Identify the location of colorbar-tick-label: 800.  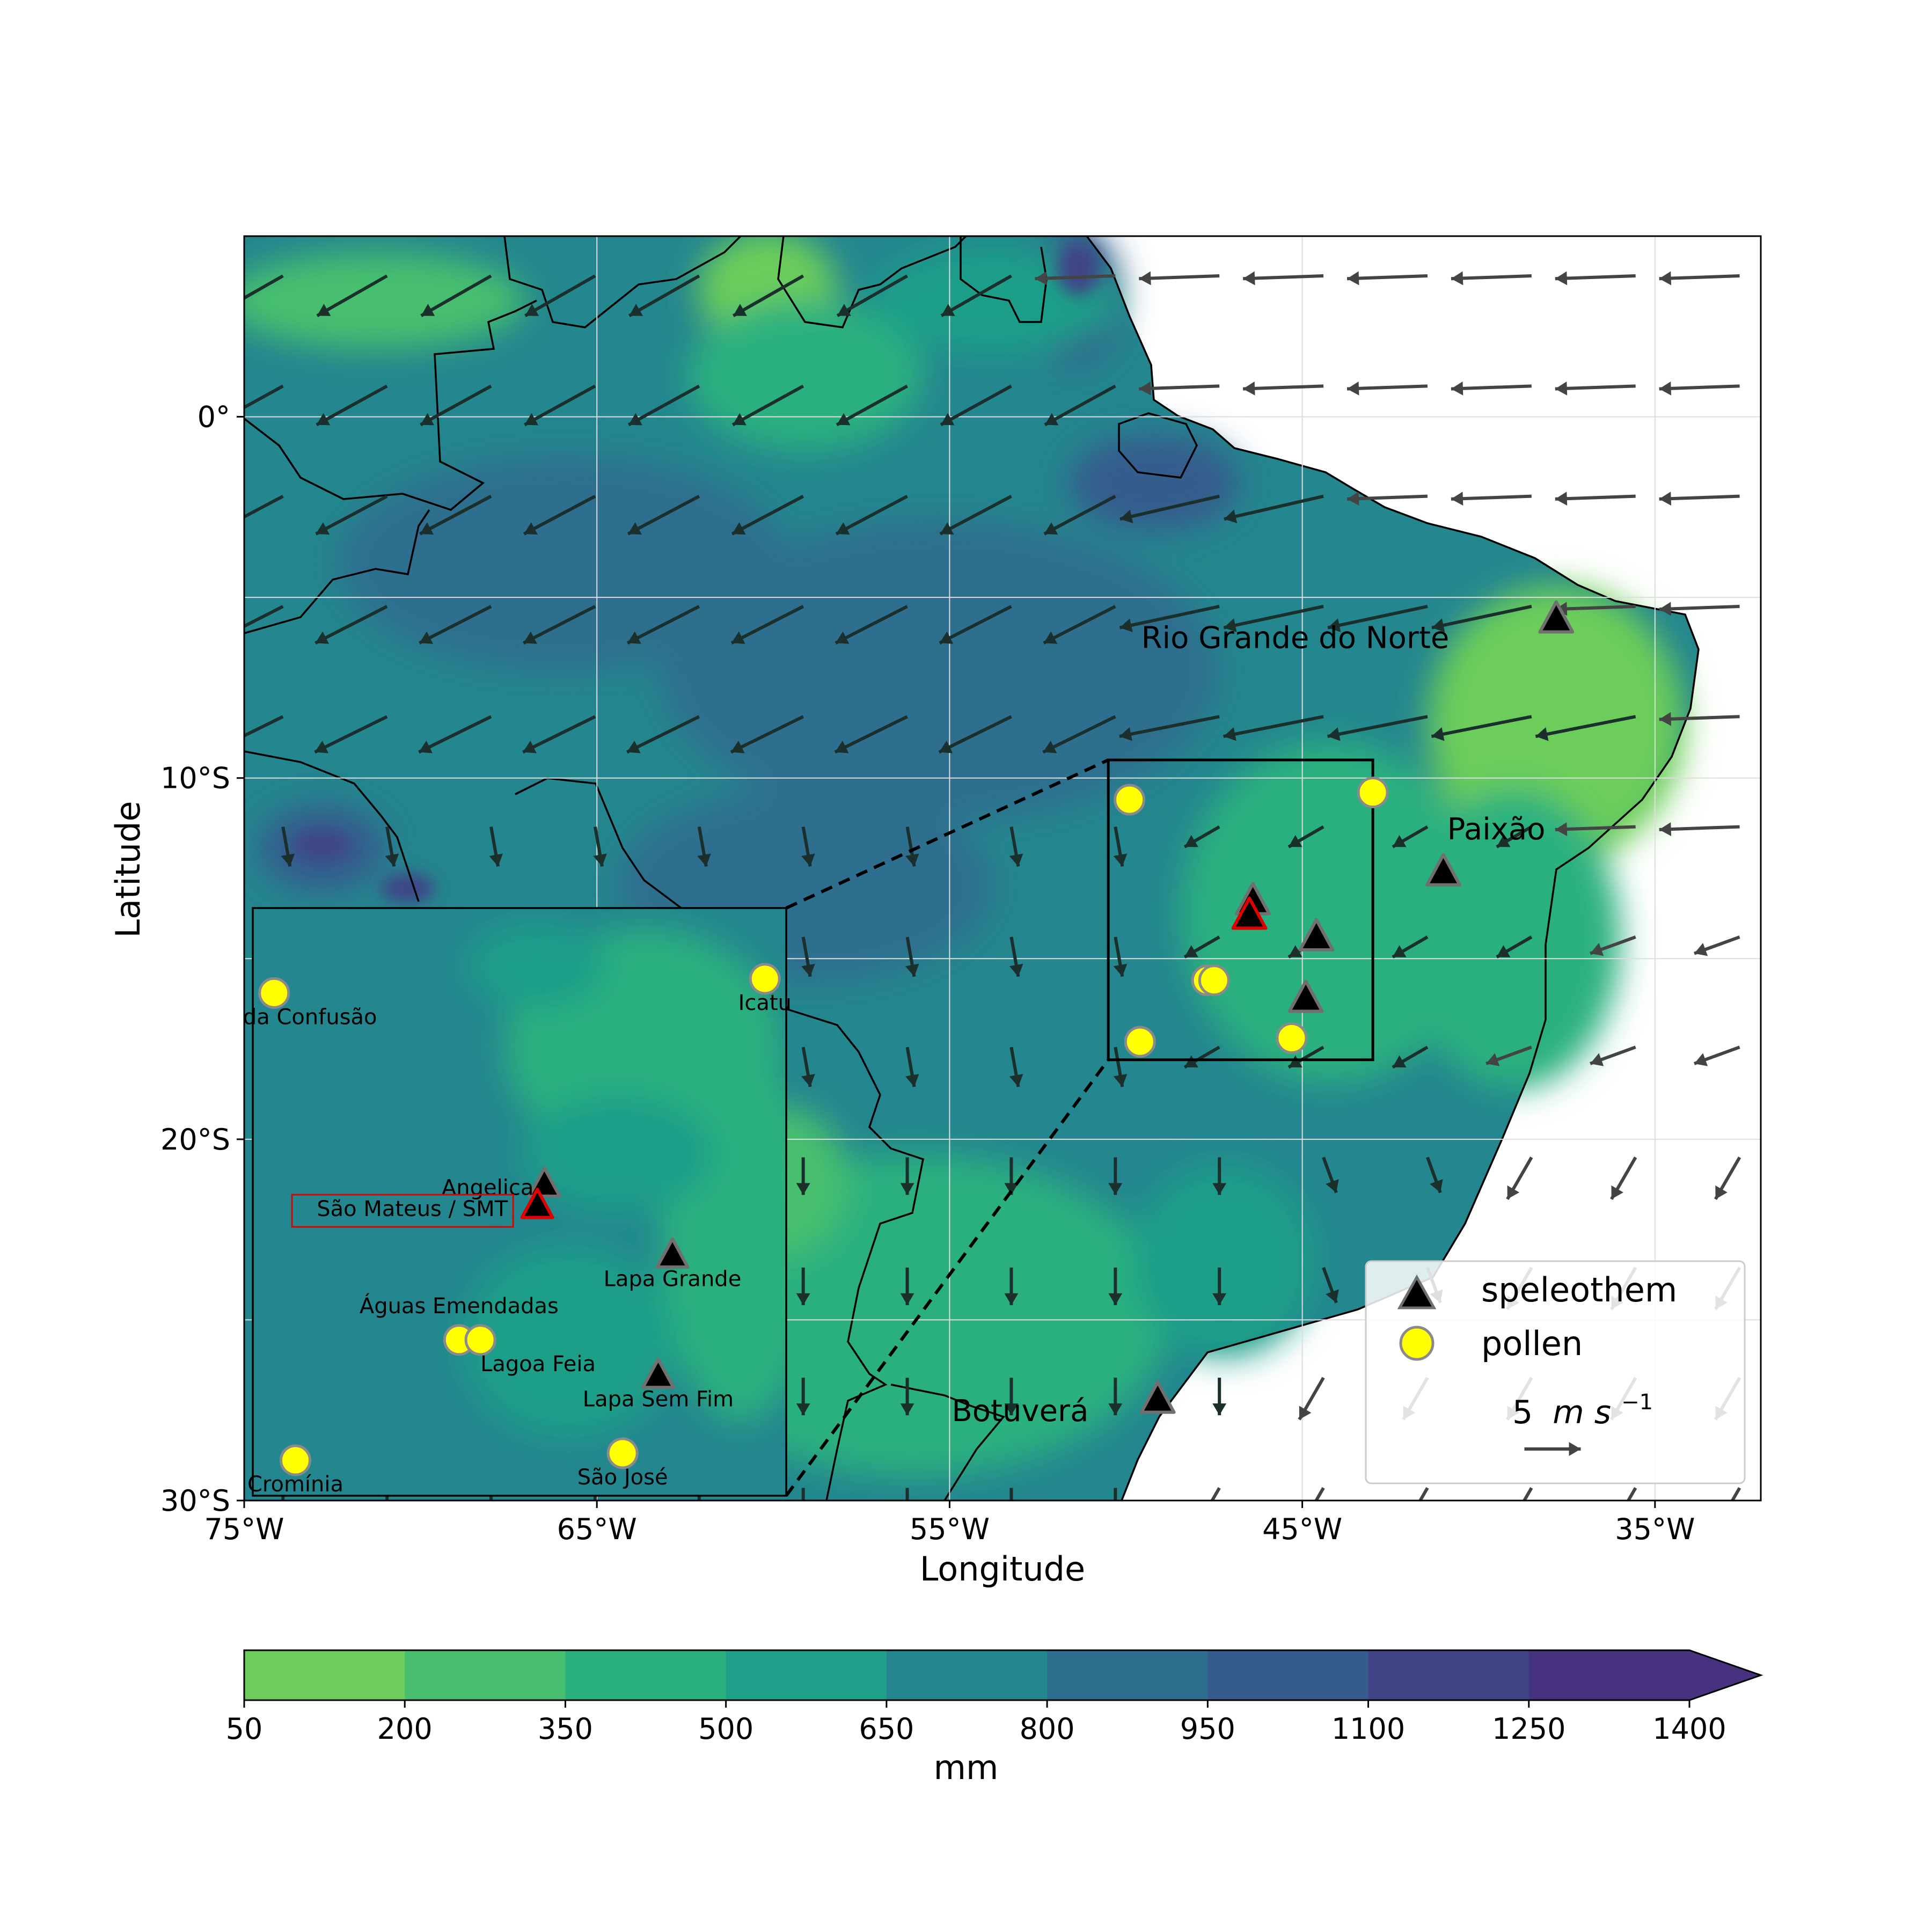
(1047, 1729).